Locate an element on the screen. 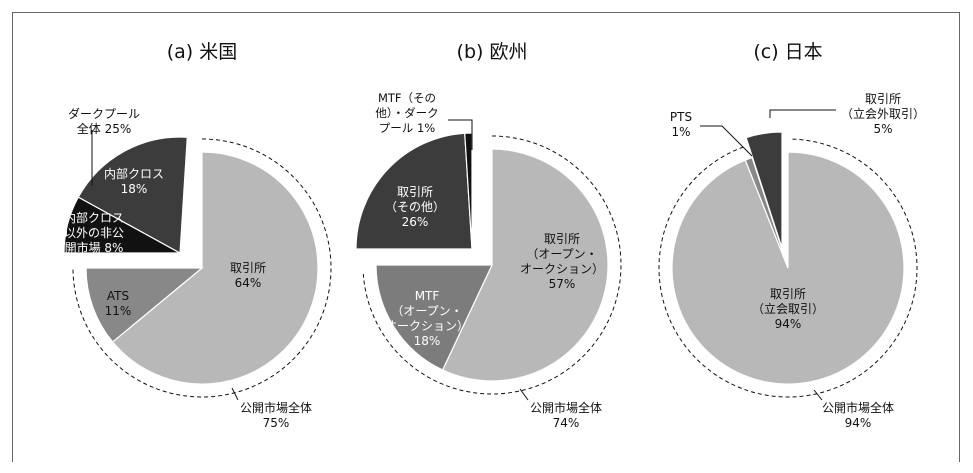  label-exchange-a: 取引所 64% is located at coordinates (248, 275).